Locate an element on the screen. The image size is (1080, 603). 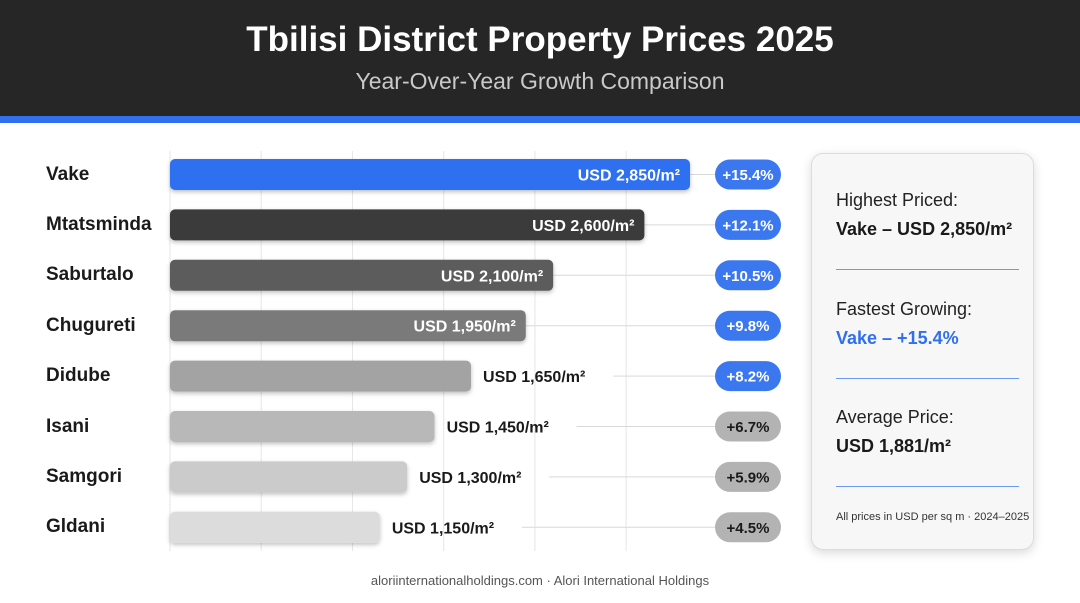
growth-label: +15.4% is located at coordinates (747, 175).